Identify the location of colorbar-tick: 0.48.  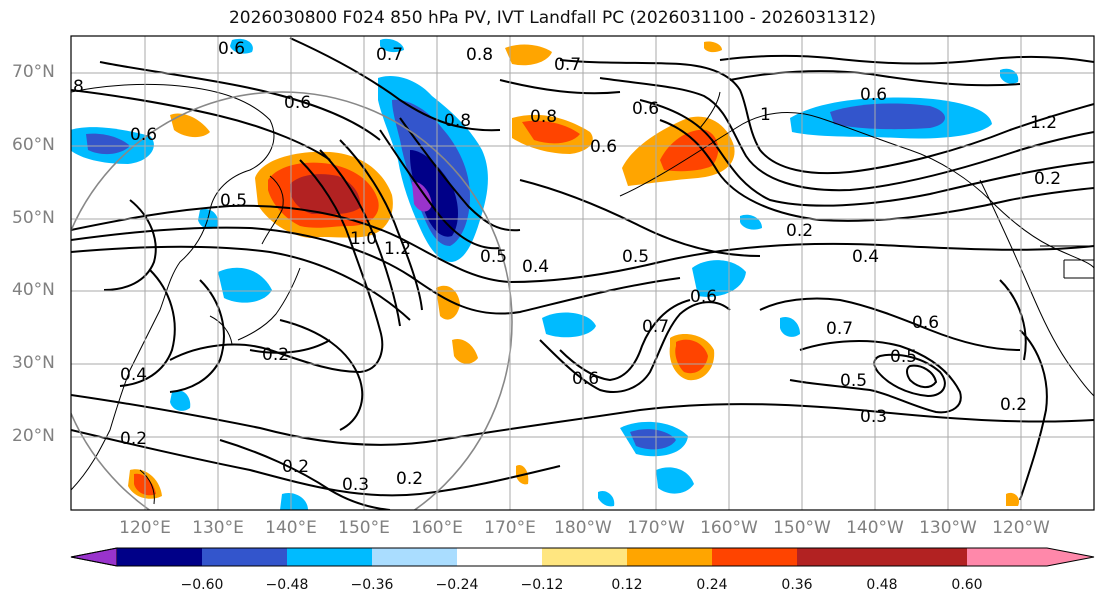
(882, 585).